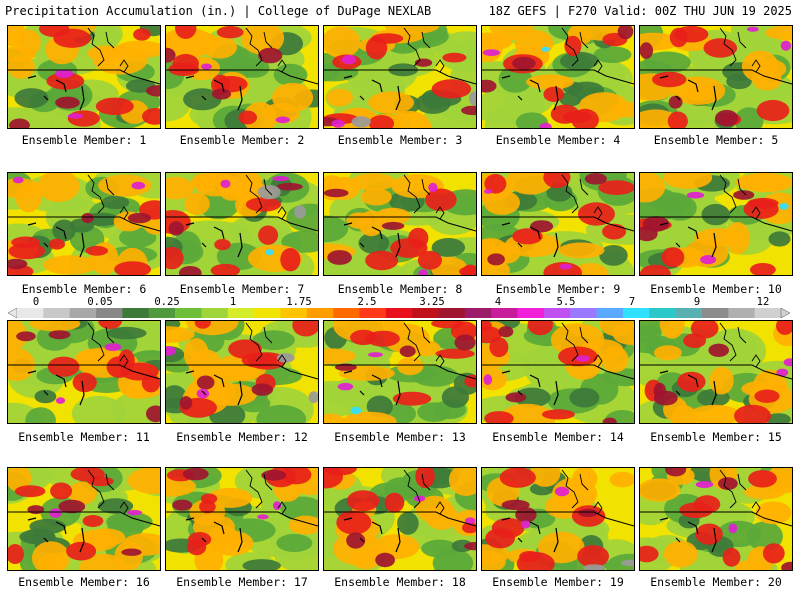 Image resolution: width=800 pixels, height=600 pixels. I want to click on ensemble-member-label: Ensemble Member: 17, so click(242, 582).